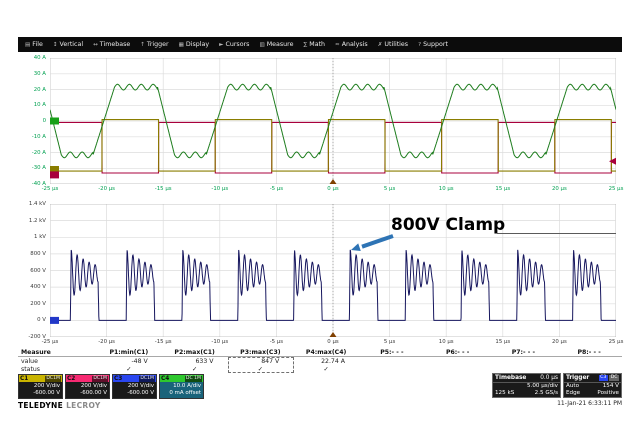  I want to click on trigger-type: Edge, so click(573, 393).